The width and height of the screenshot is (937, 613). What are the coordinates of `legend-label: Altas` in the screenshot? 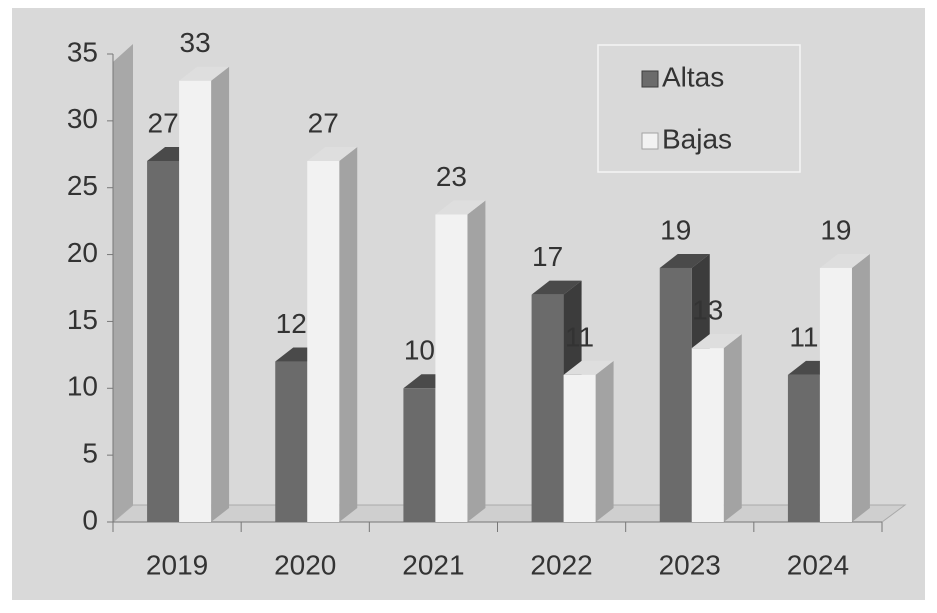 It's located at (693, 76).